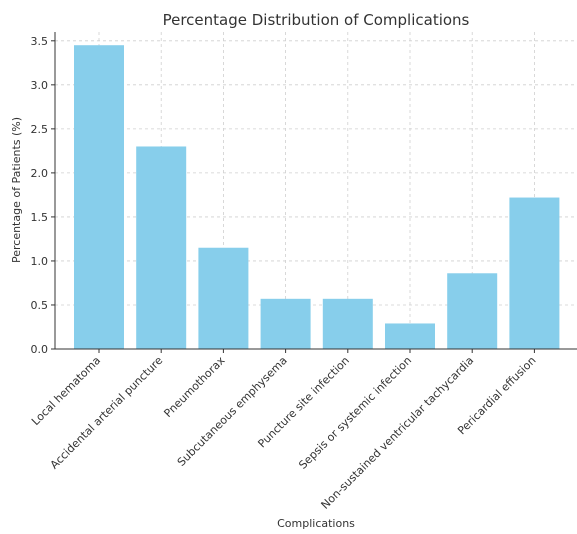  I want to click on x-axis-label: Complications, so click(316, 523).